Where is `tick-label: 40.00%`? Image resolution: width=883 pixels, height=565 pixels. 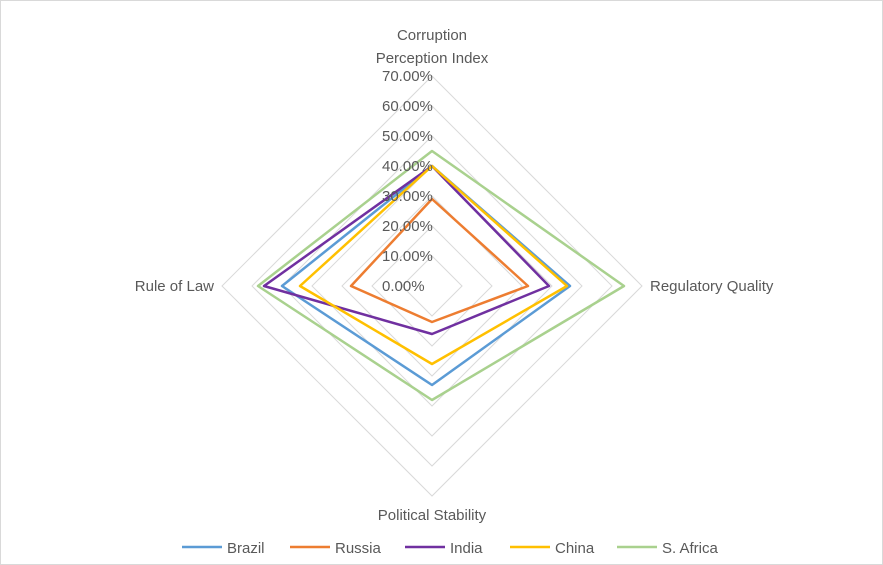 tick-label: 40.00% is located at coordinates (407, 166).